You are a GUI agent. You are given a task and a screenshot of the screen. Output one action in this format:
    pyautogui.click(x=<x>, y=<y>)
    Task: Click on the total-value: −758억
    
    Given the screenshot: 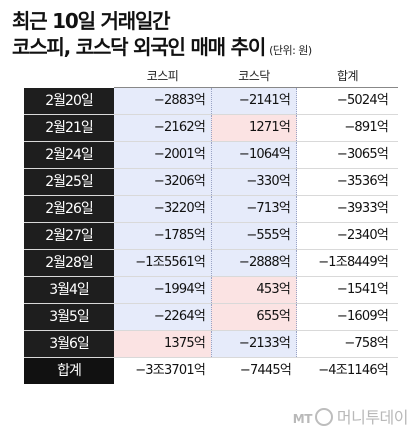 What is the action you would take?
    pyautogui.click(x=366, y=343)
    